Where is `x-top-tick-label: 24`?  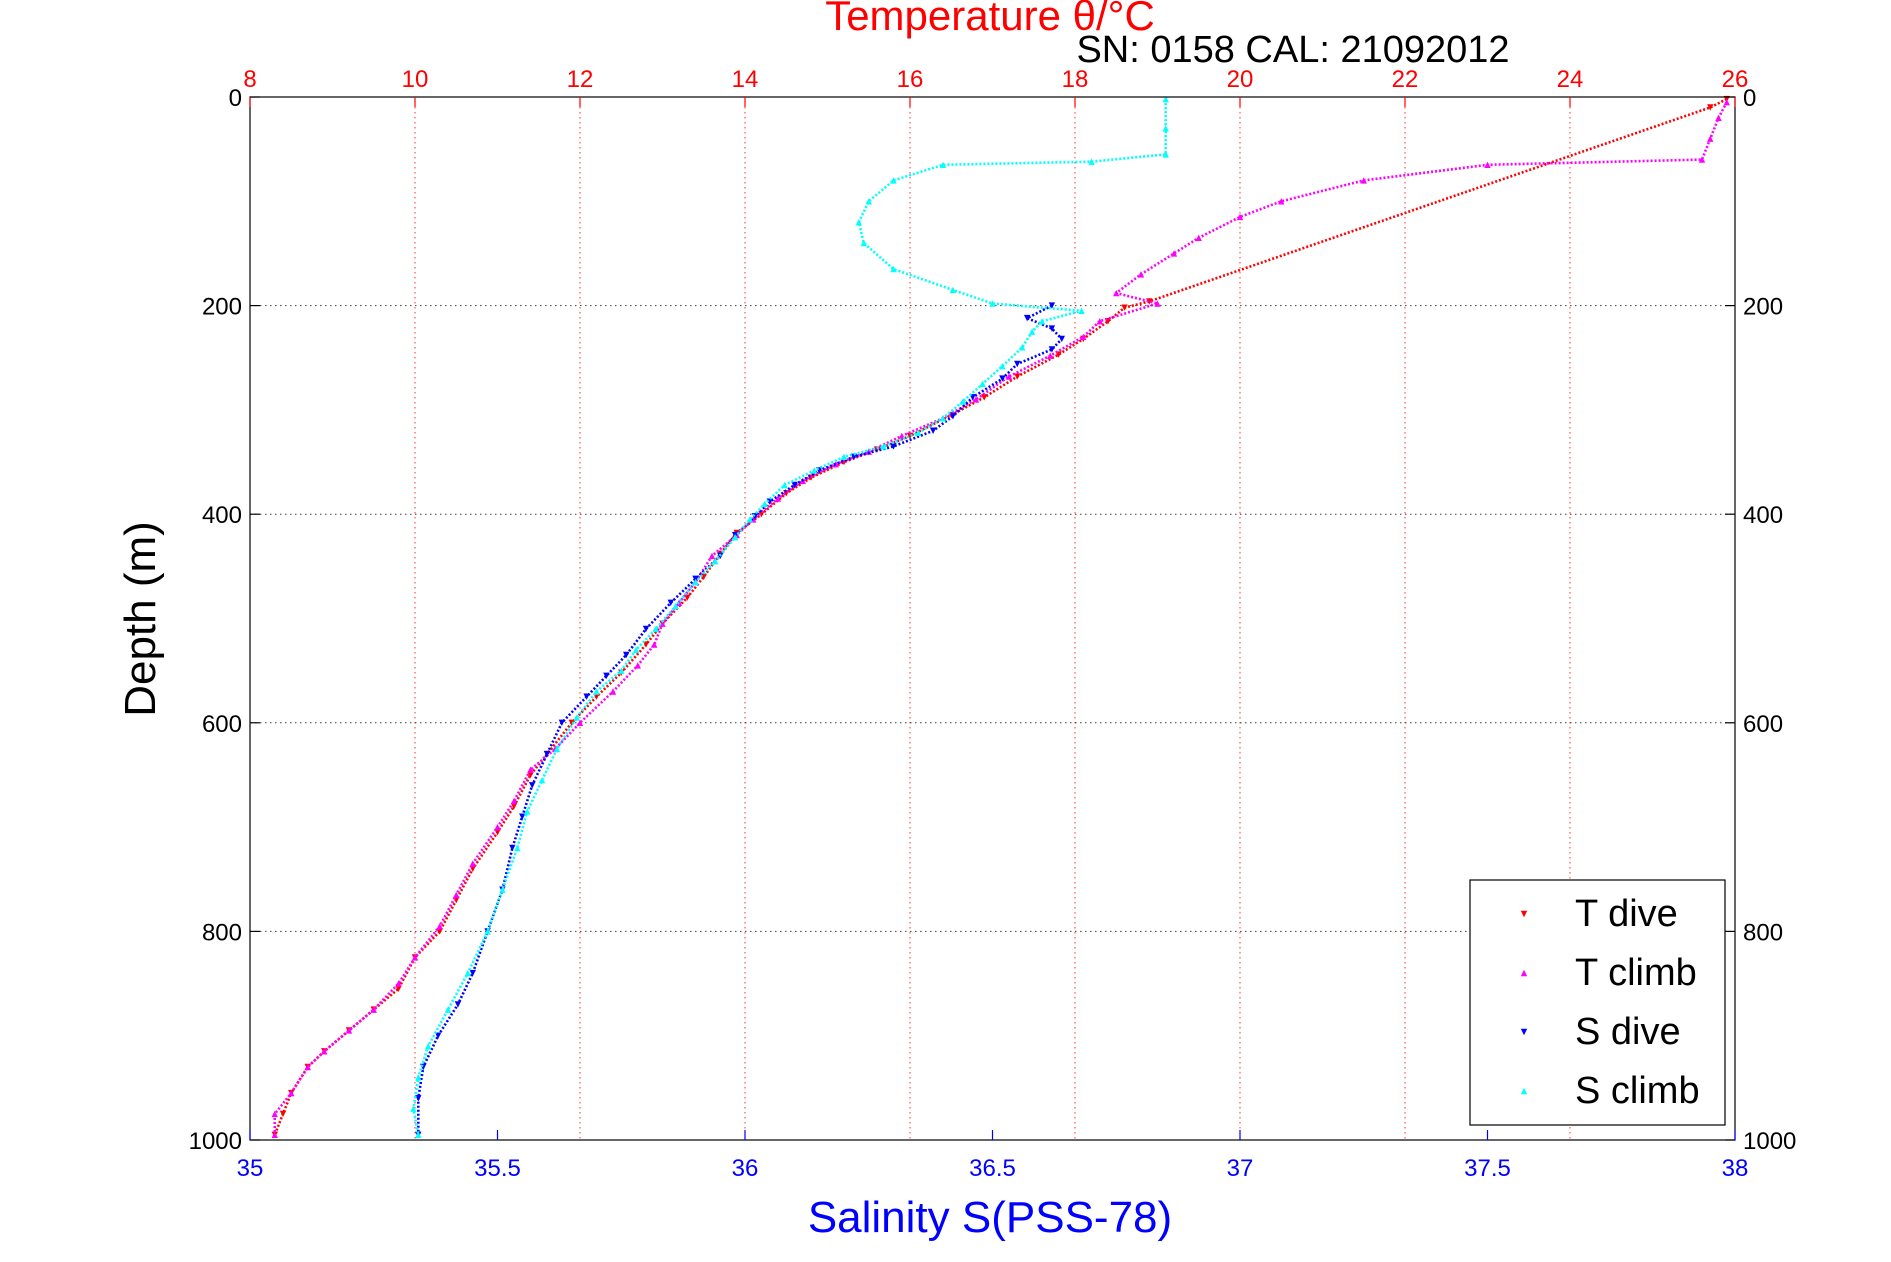
x-top-tick-label: 24 is located at coordinates (1570, 79).